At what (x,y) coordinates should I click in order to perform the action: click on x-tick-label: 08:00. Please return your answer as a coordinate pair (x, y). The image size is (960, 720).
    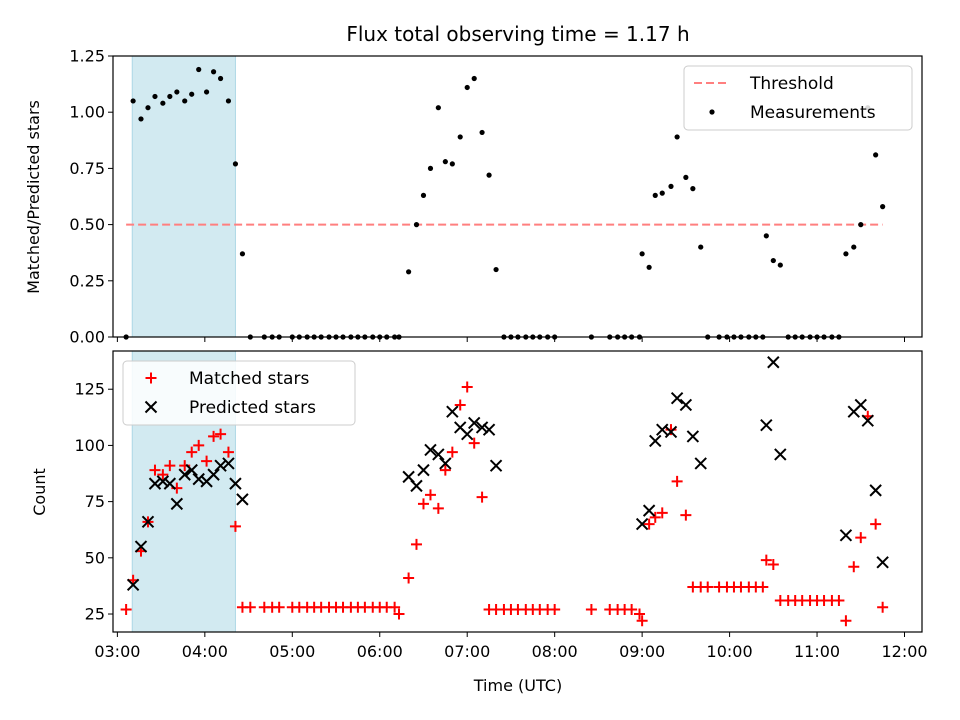
    Looking at the image, I should click on (555, 651).